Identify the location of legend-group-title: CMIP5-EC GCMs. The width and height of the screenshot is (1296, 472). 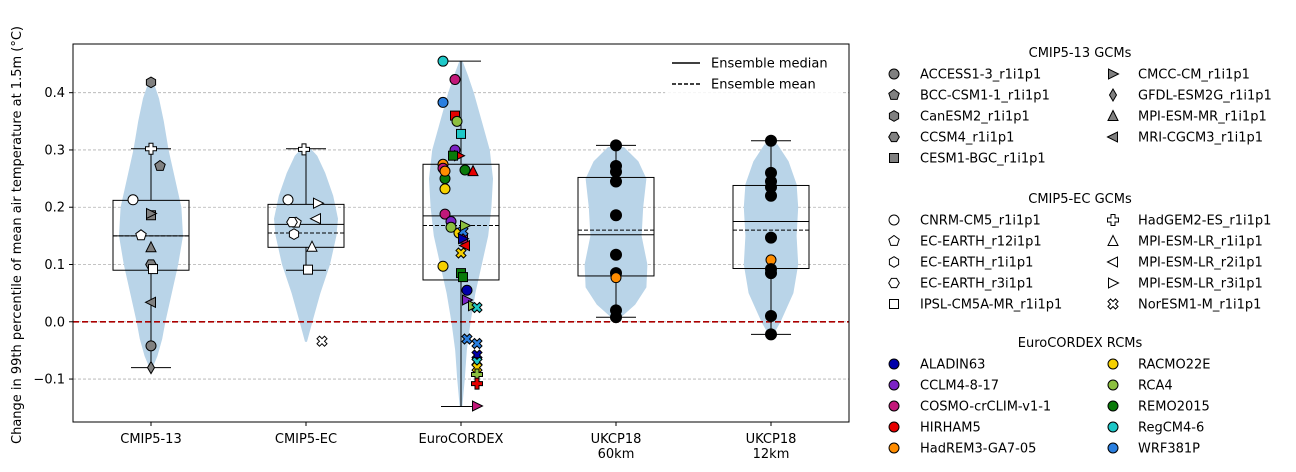
(1080, 199).